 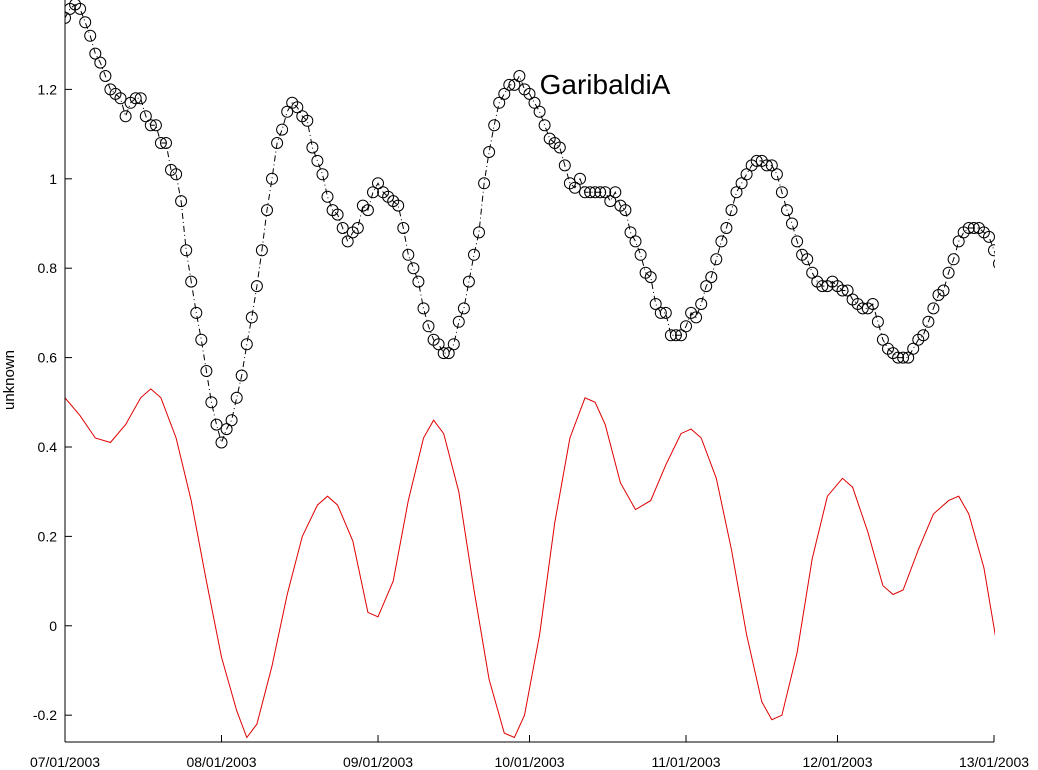 I want to click on x-tick-label: 07/01/2003, so click(x=65, y=762).